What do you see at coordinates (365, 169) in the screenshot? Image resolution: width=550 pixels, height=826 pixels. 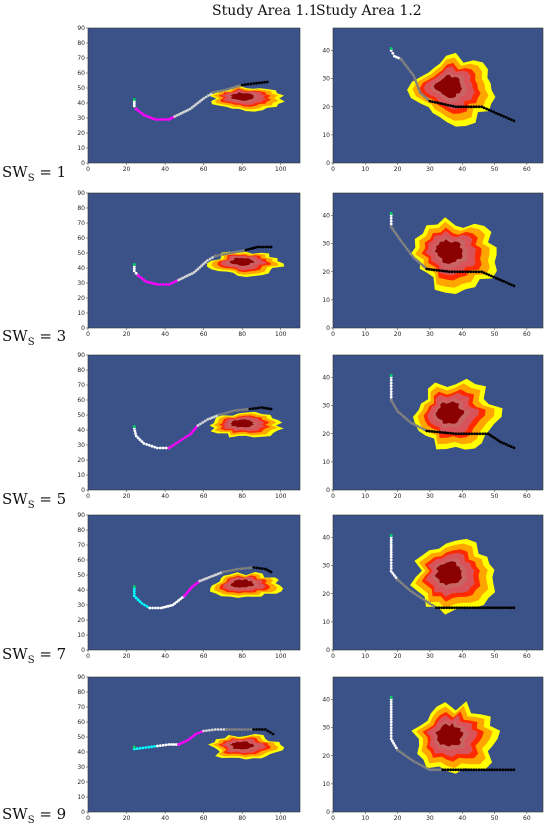 I see `x-tick-label: 10` at bounding box center [365, 169].